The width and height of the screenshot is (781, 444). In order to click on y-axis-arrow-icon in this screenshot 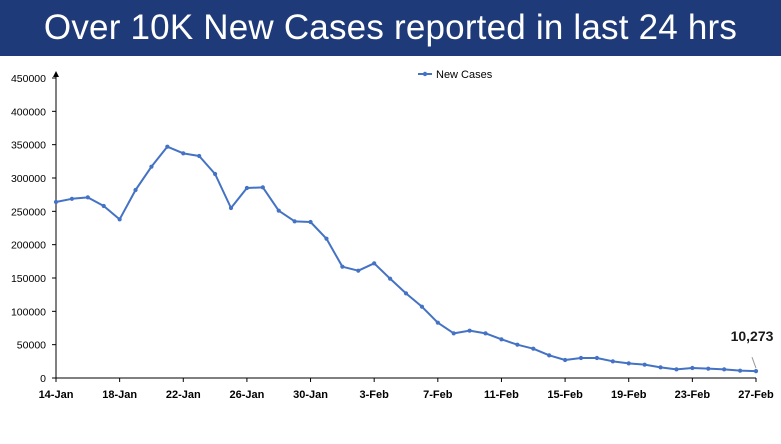, I will do `click(56, 74)`.